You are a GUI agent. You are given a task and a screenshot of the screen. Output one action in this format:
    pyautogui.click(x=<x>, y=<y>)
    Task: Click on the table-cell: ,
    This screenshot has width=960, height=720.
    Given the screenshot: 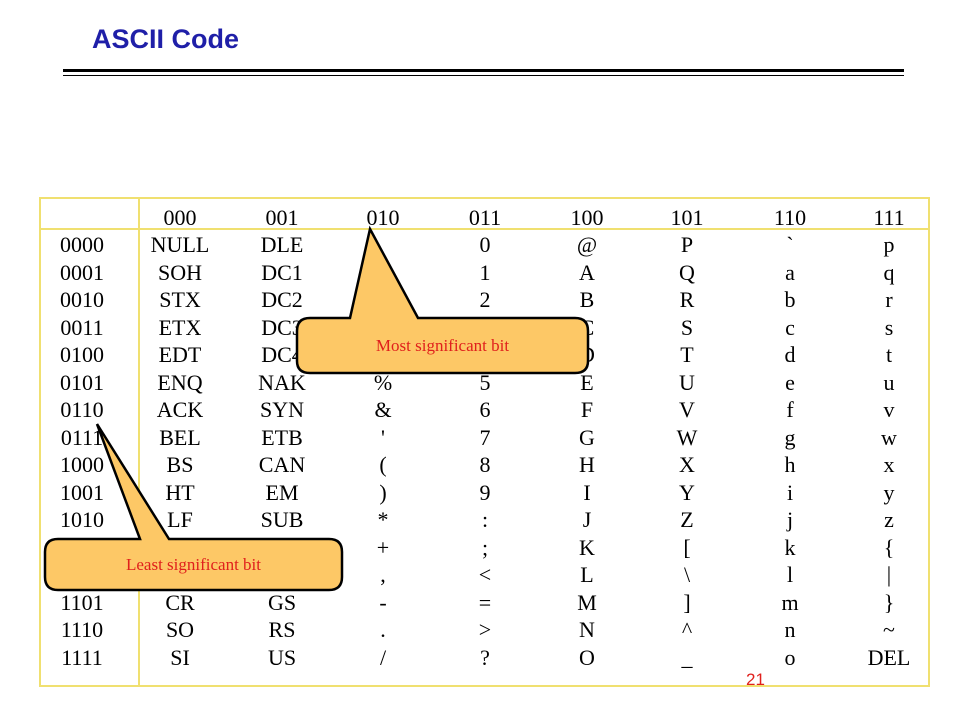 What is the action you would take?
    pyautogui.click(x=383, y=574)
    